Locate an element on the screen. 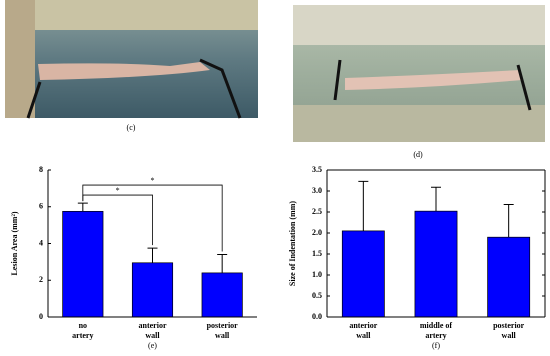 Image resolution: width=550 pixels, height=356 pixels. panel-label: (c) is located at coordinates (131, 127).